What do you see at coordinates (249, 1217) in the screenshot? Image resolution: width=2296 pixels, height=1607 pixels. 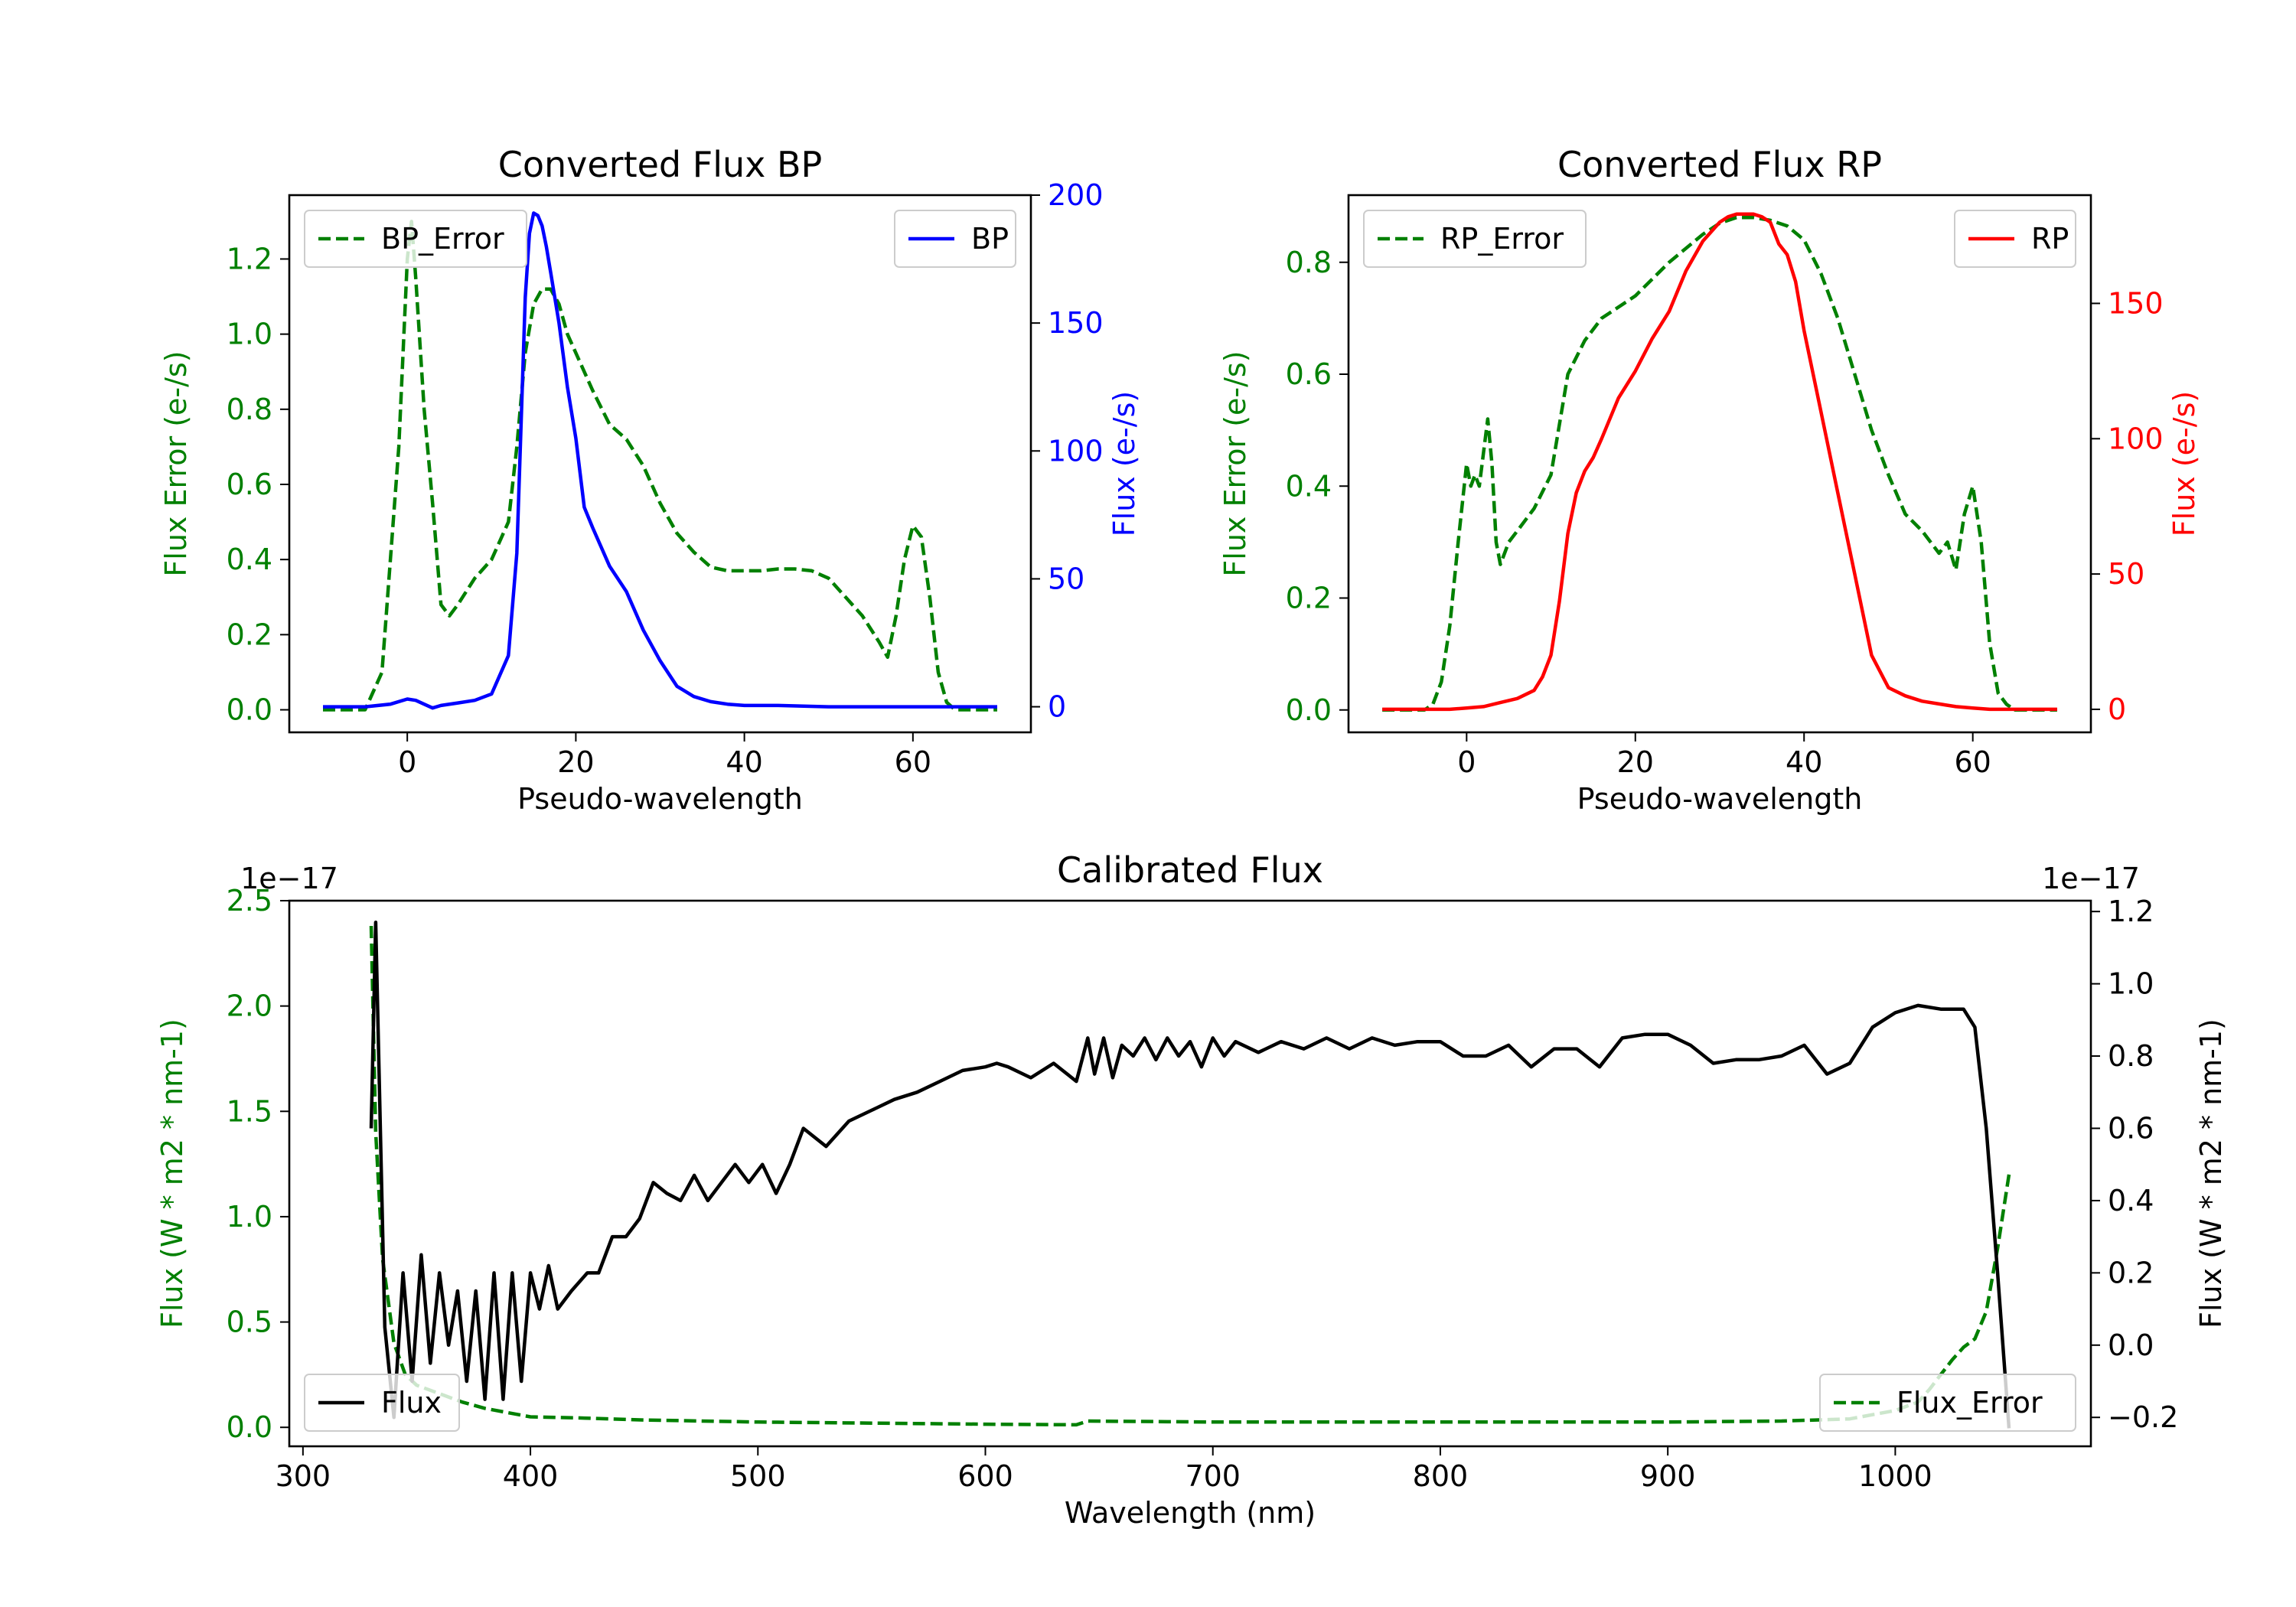 I see `cal-left-tick-label: 1.0` at bounding box center [249, 1217].